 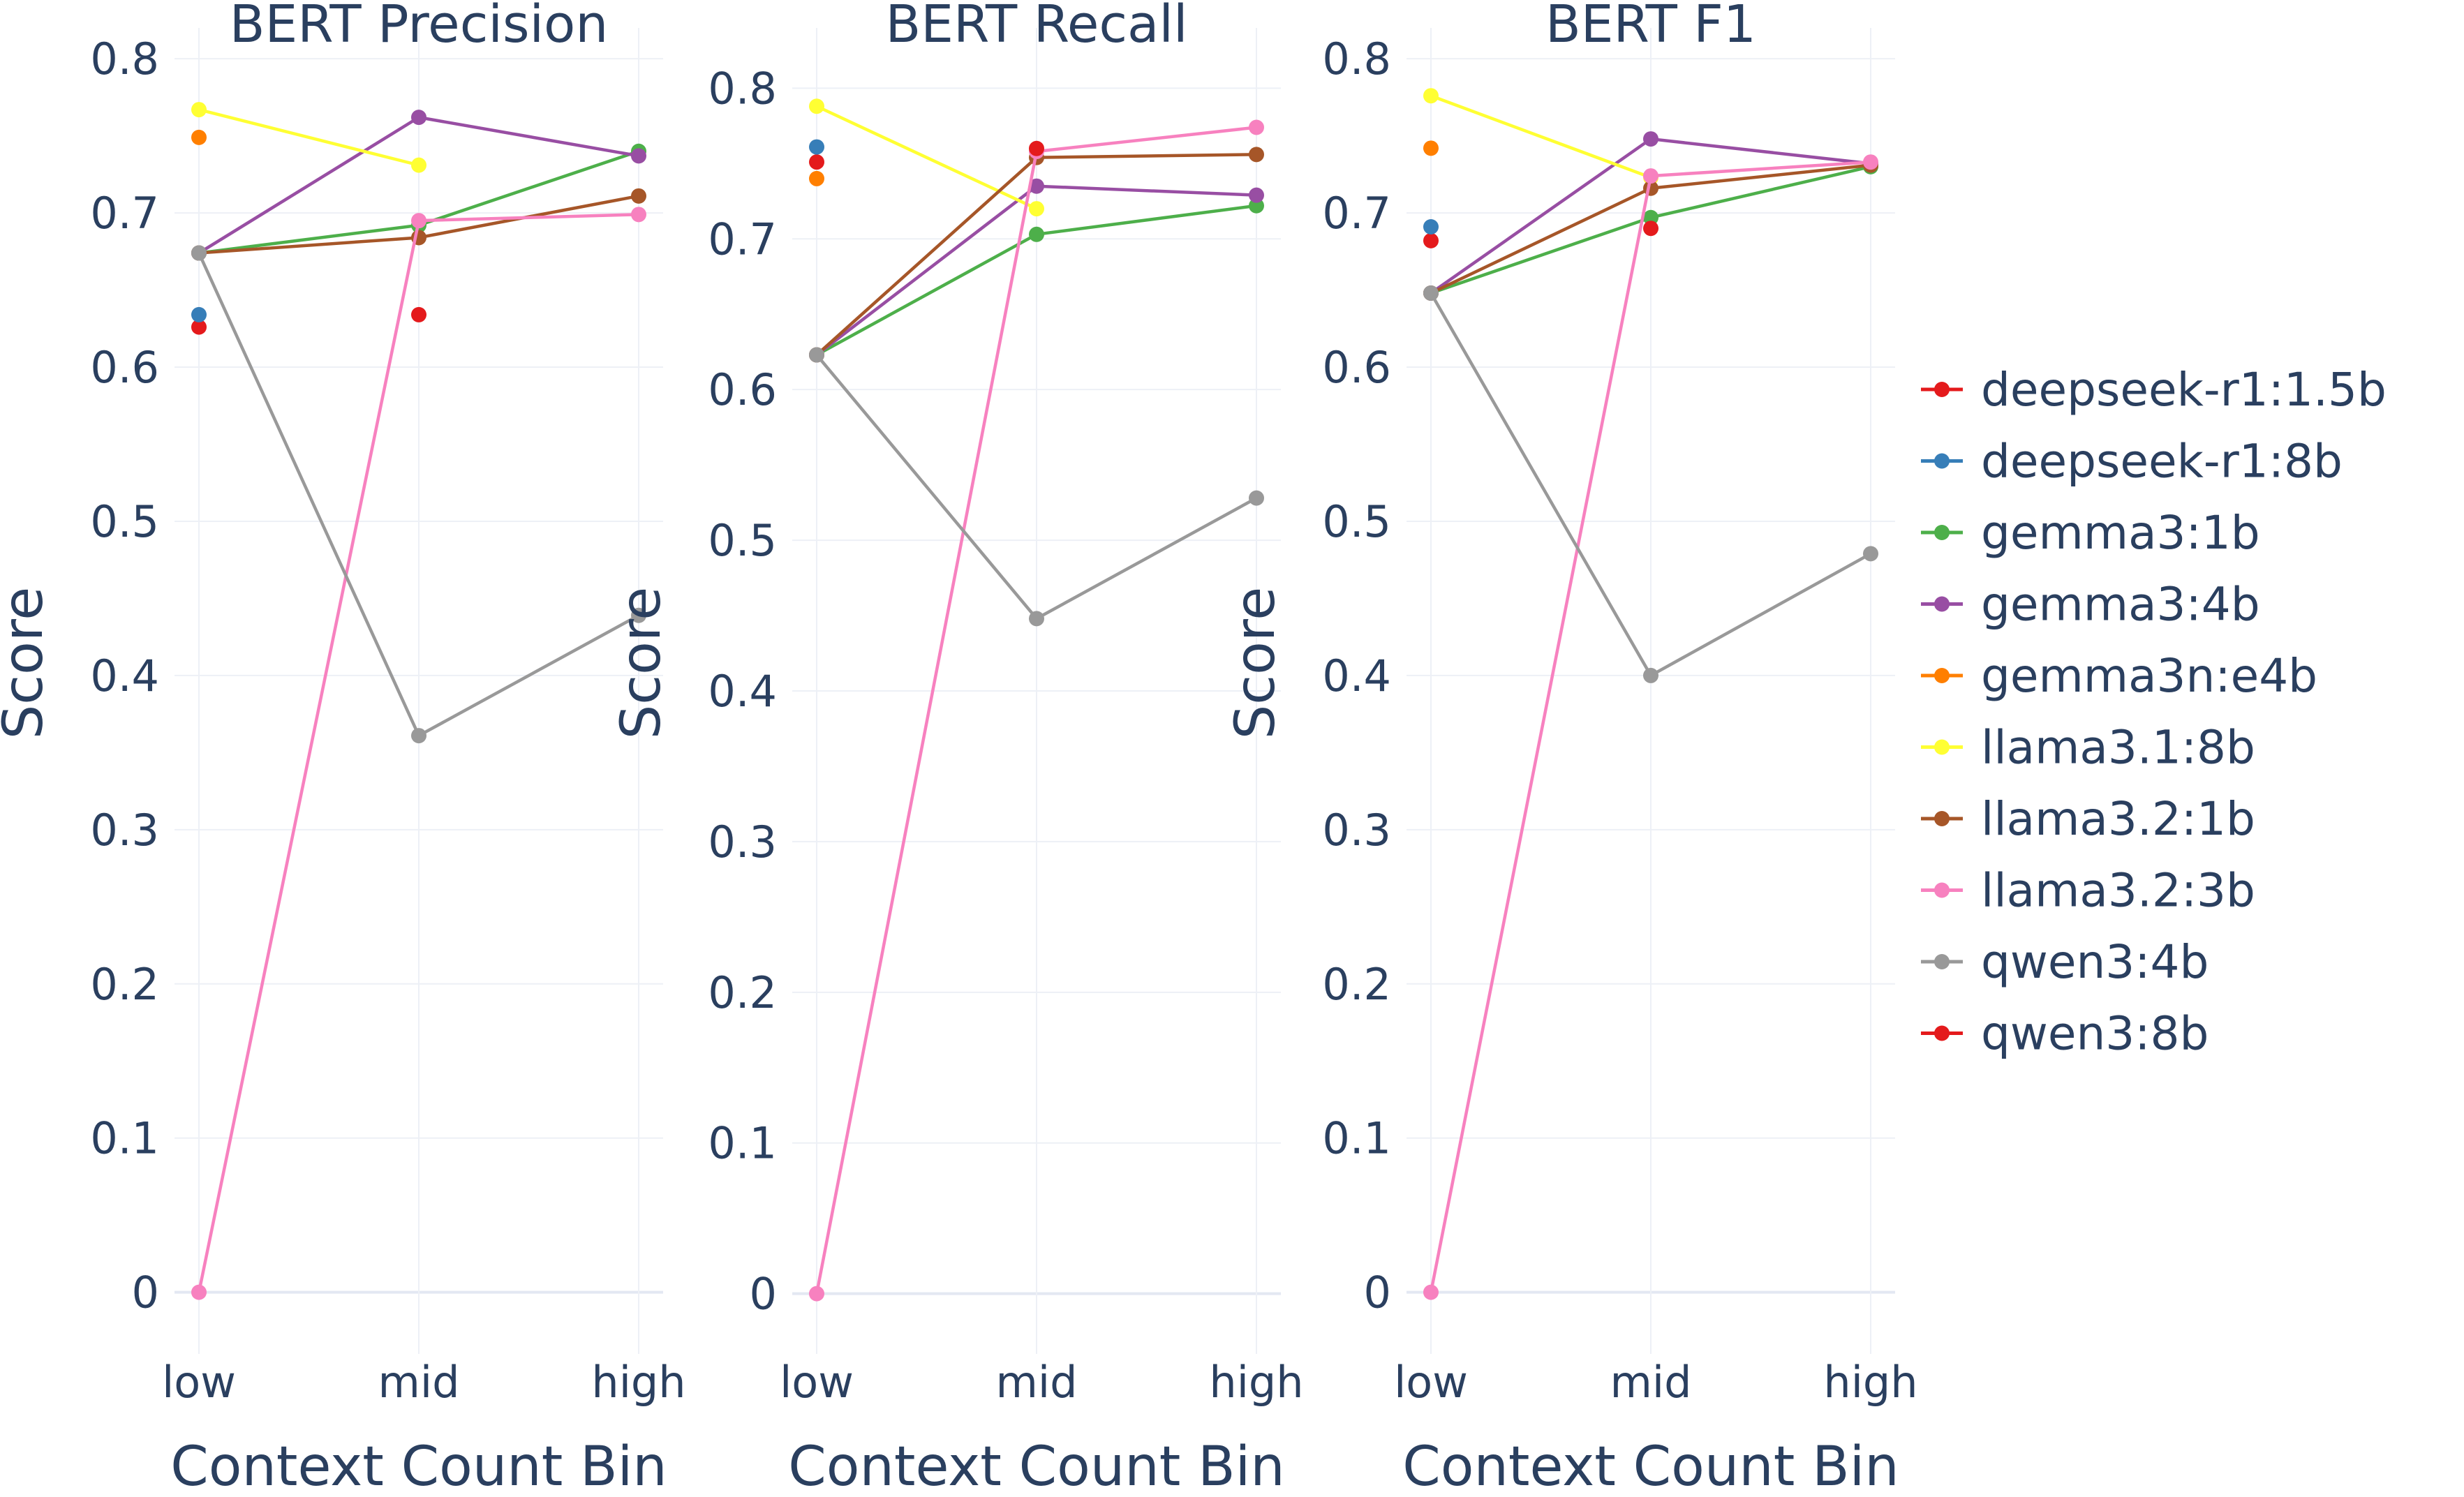 What do you see at coordinates (742, 88) in the screenshot?
I see `y-tick-label: 0.8` at bounding box center [742, 88].